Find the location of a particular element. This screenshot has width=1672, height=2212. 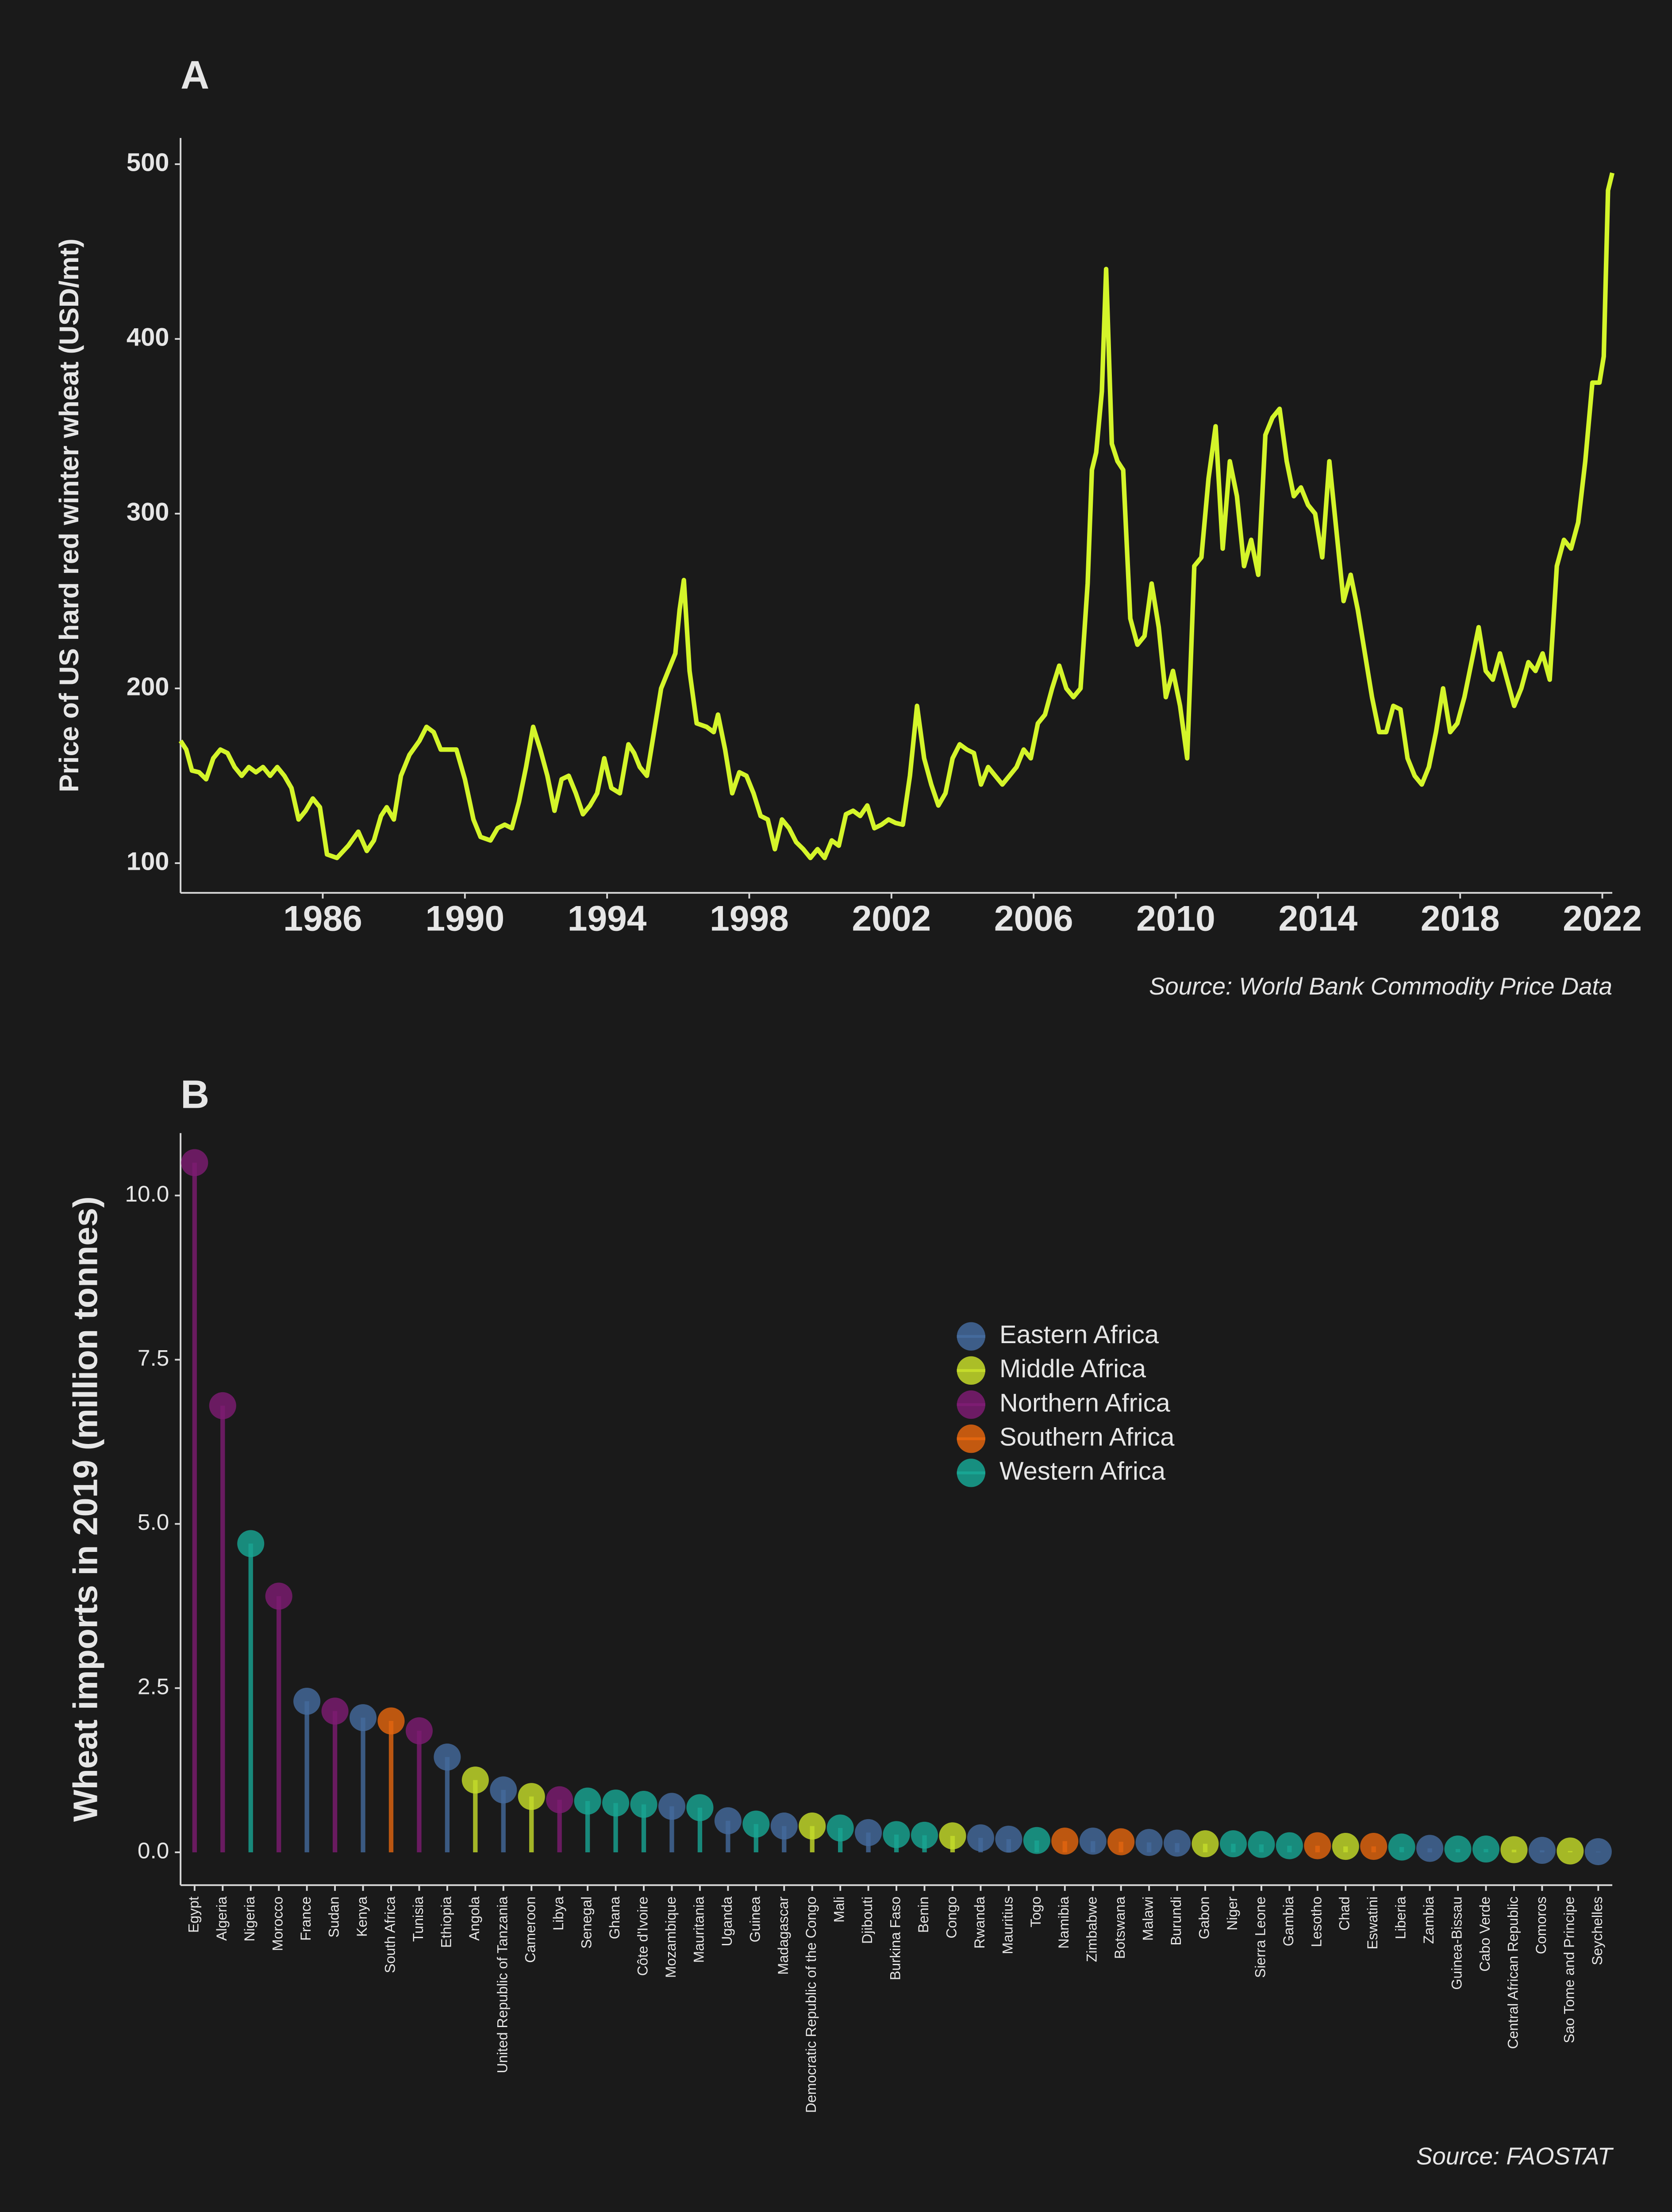

x-tick-label: Algeria is located at coordinates (222, 1919).